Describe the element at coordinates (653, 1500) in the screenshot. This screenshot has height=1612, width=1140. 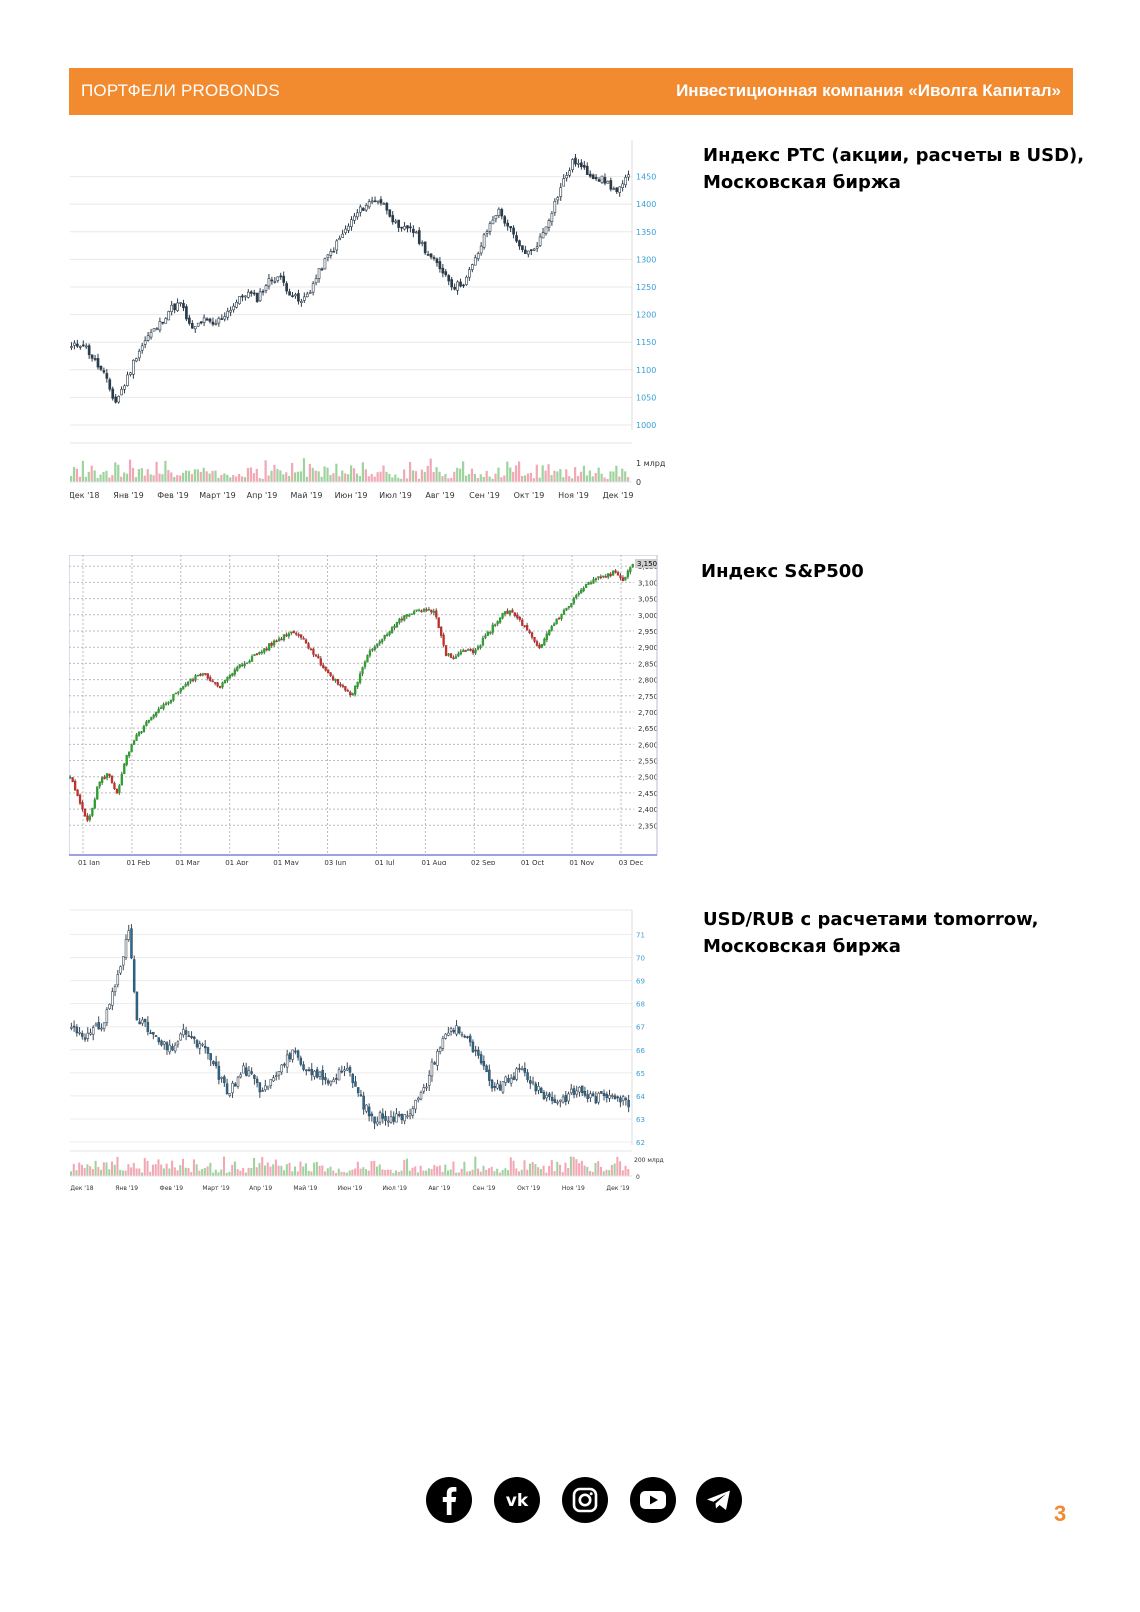
I see `youtube-icon` at that location.